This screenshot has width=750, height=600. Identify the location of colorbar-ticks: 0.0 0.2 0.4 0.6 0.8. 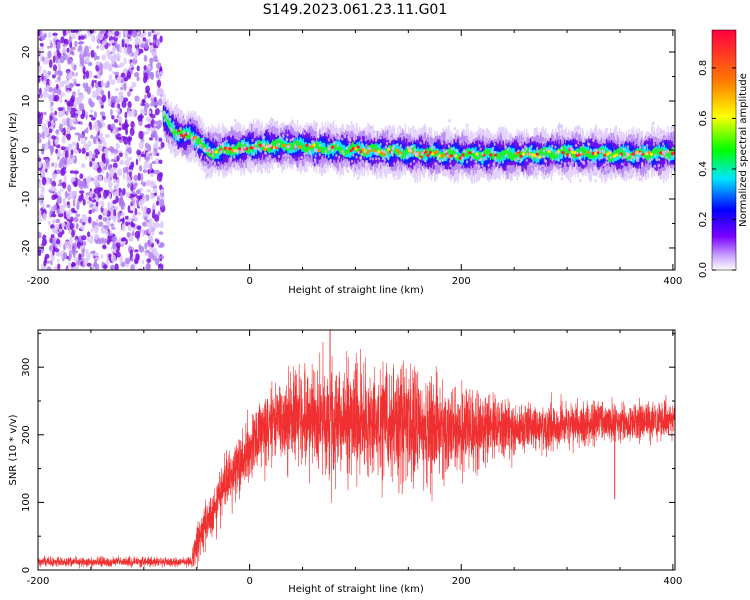
(717, 169).